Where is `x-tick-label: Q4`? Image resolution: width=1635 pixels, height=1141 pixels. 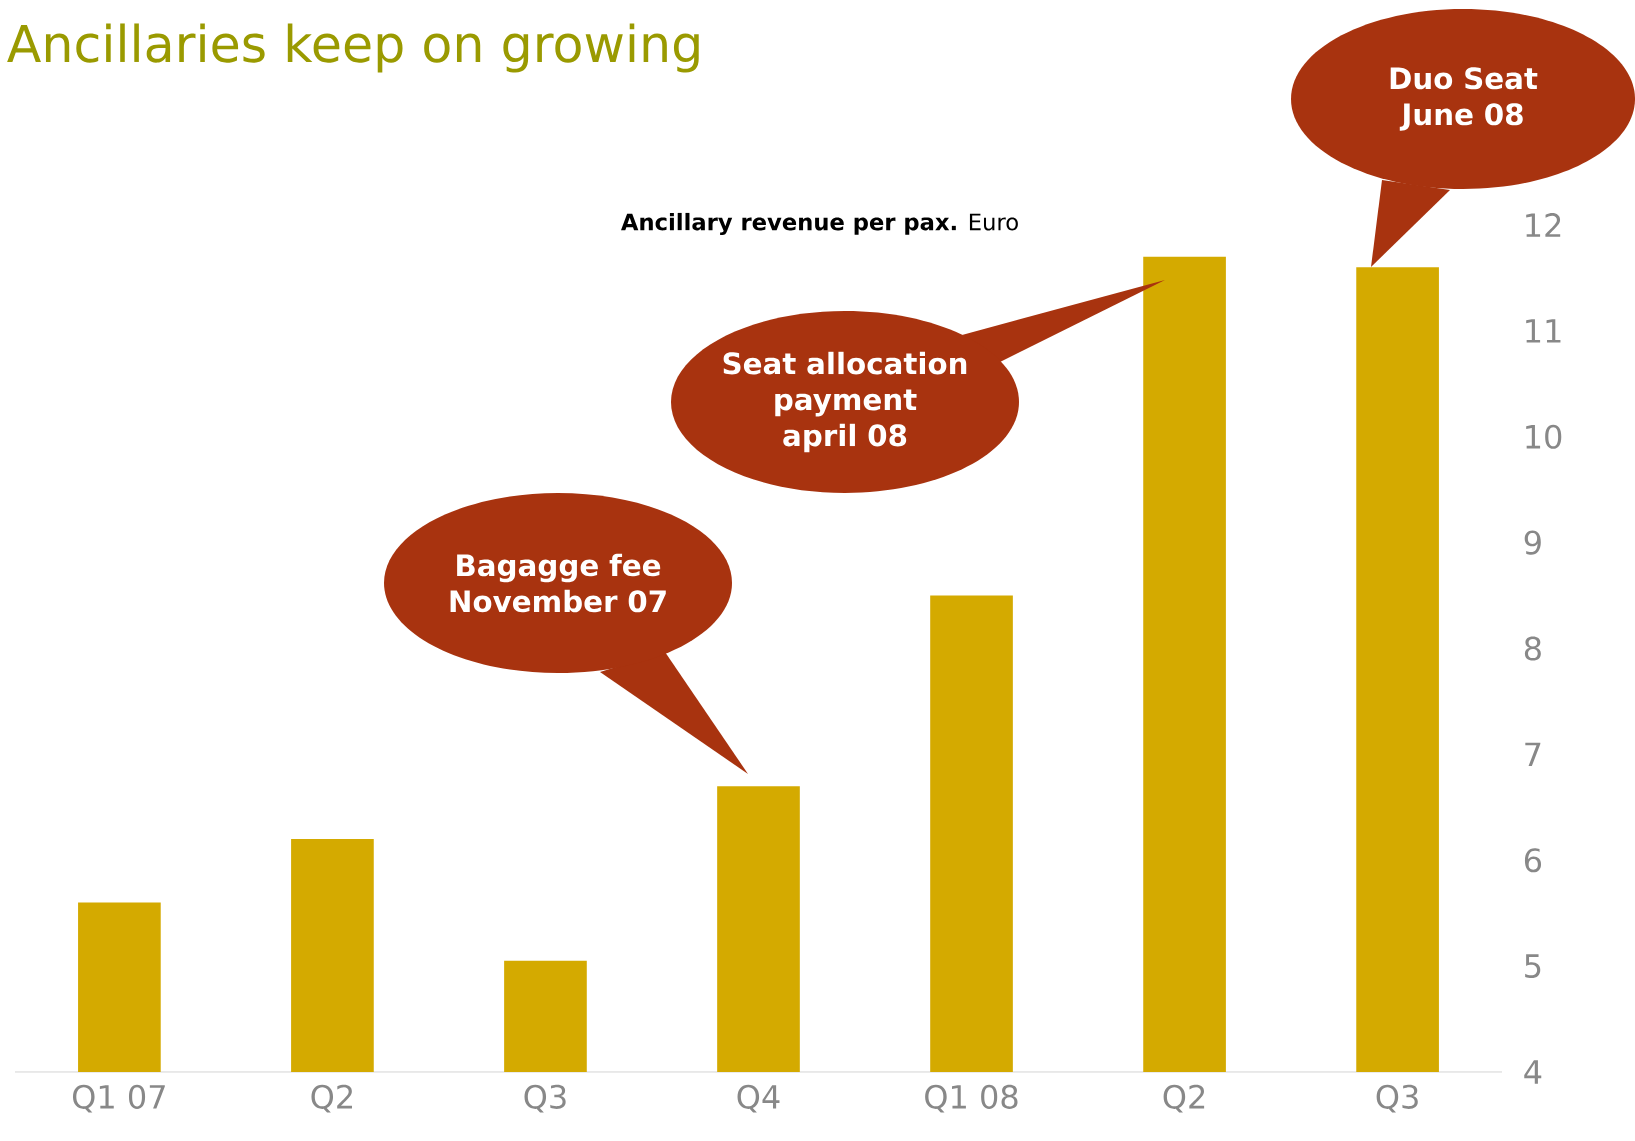 x-tick-label: Q4 is located at coordinates (758, 1098).